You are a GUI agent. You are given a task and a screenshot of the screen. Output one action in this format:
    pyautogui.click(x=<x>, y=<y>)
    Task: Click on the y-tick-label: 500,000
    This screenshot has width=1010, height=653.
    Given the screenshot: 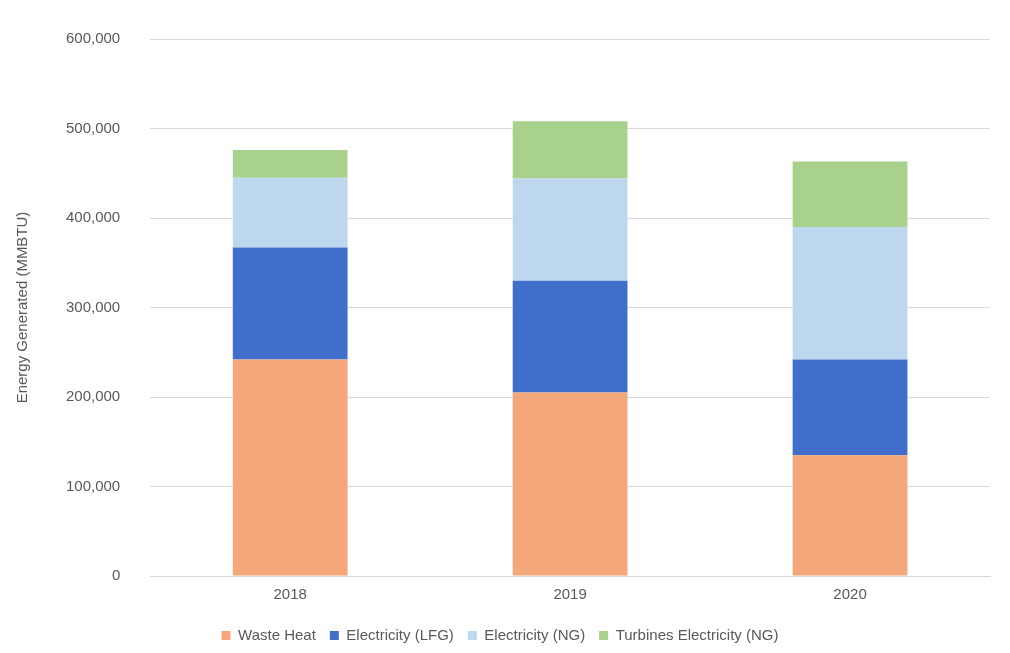 What is the action you would take?
    pyautogui.click(x=93, y=127)
    